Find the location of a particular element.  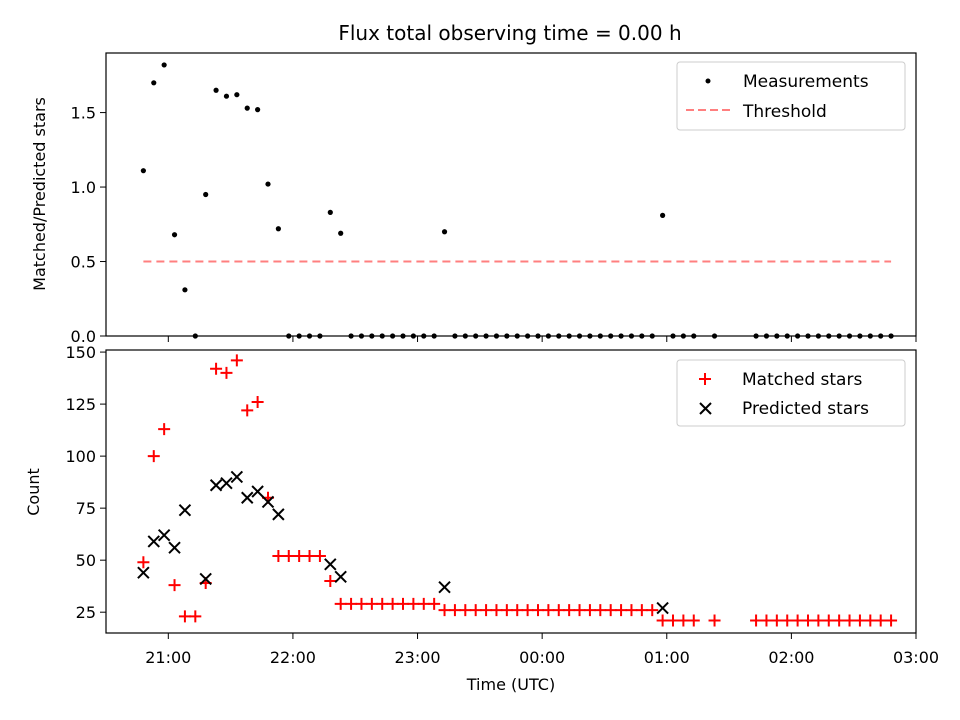

bottom-y-ticks: 25 50 75 100 125 150 is located at coordinates (85, 482).